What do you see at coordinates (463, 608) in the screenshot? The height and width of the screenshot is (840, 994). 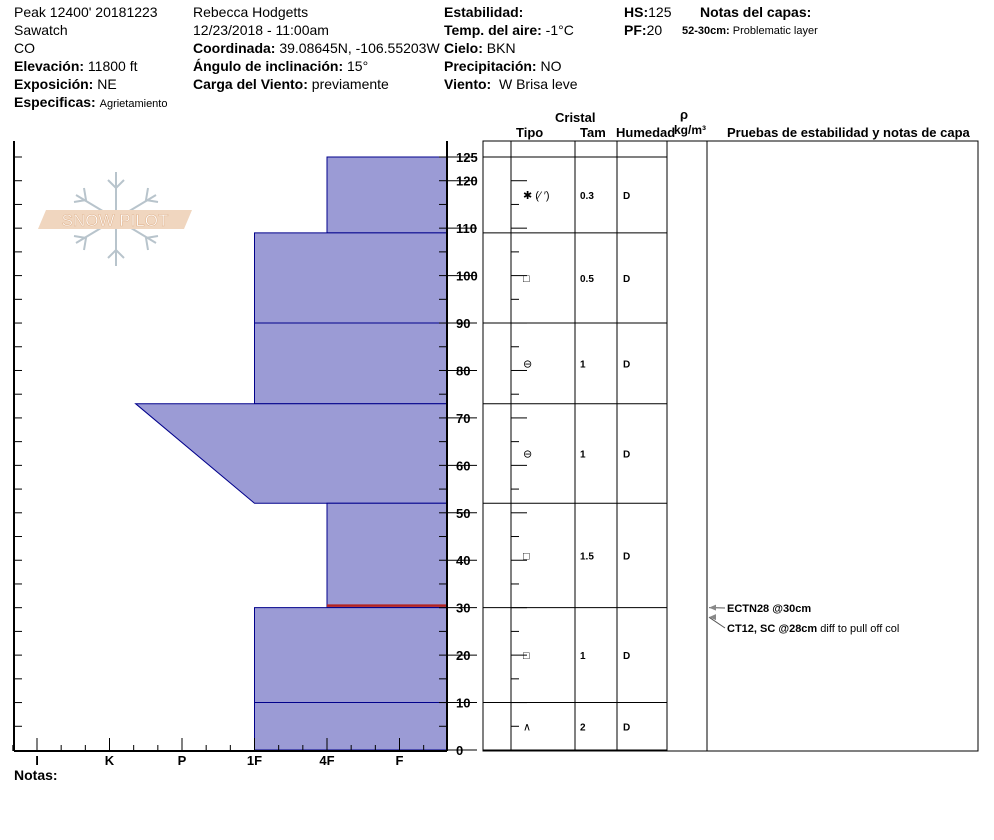 I see `y-tick-label: 30` at bounding box center [463, 608].